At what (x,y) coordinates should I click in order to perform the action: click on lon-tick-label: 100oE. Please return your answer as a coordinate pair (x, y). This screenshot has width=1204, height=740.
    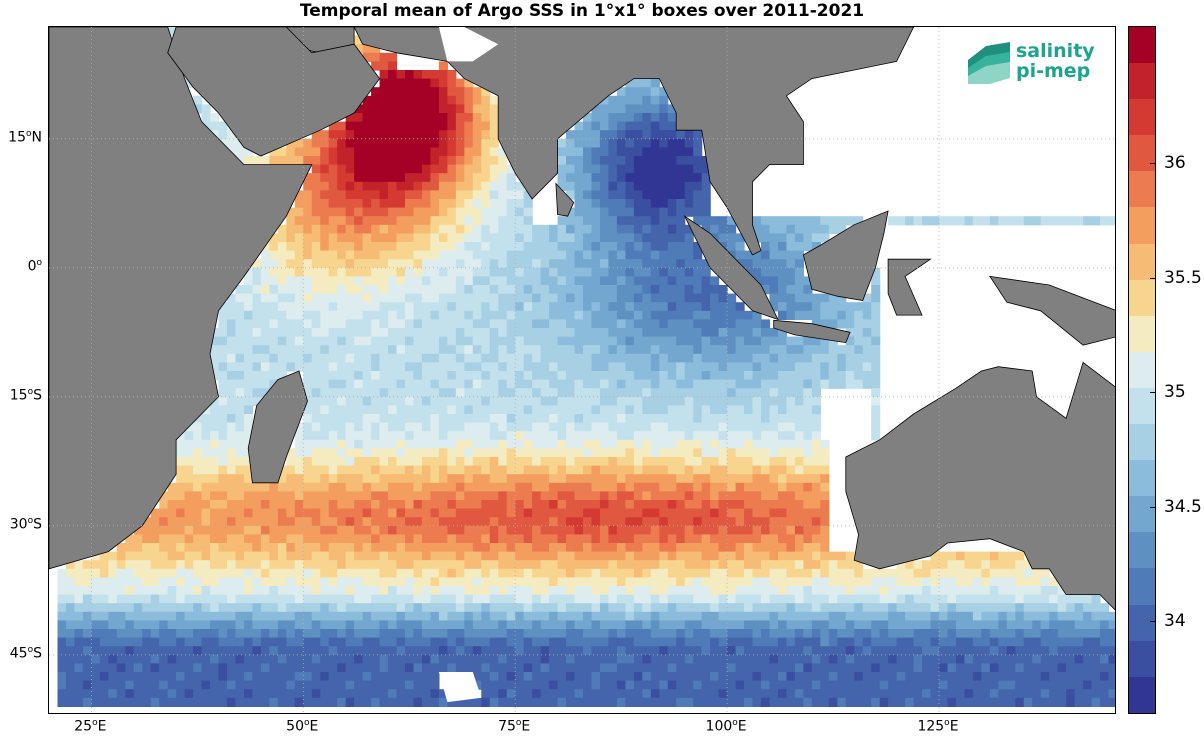
    Looking at the image, I should click on (726, 726).